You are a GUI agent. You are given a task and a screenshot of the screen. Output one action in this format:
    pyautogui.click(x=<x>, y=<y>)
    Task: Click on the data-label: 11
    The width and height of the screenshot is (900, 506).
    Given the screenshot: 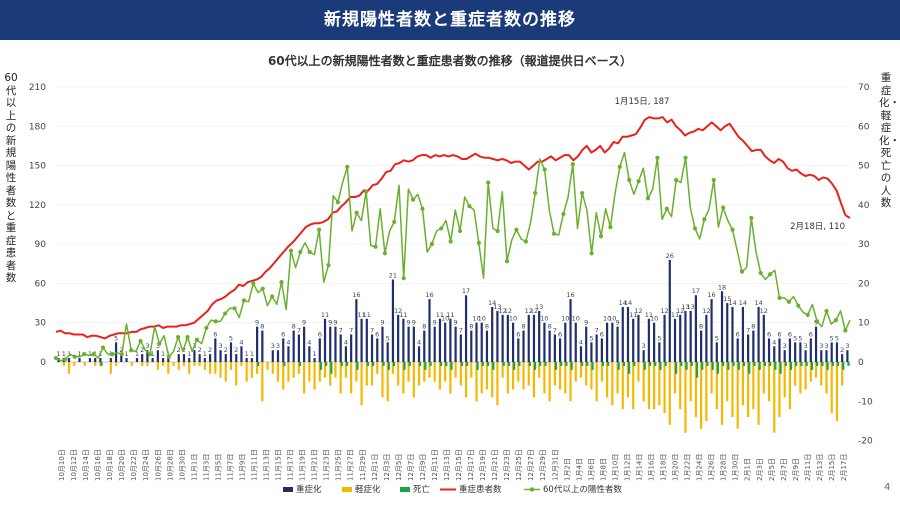 What is the action you would take?
    pyautogui.click(x=403, y=315)
    